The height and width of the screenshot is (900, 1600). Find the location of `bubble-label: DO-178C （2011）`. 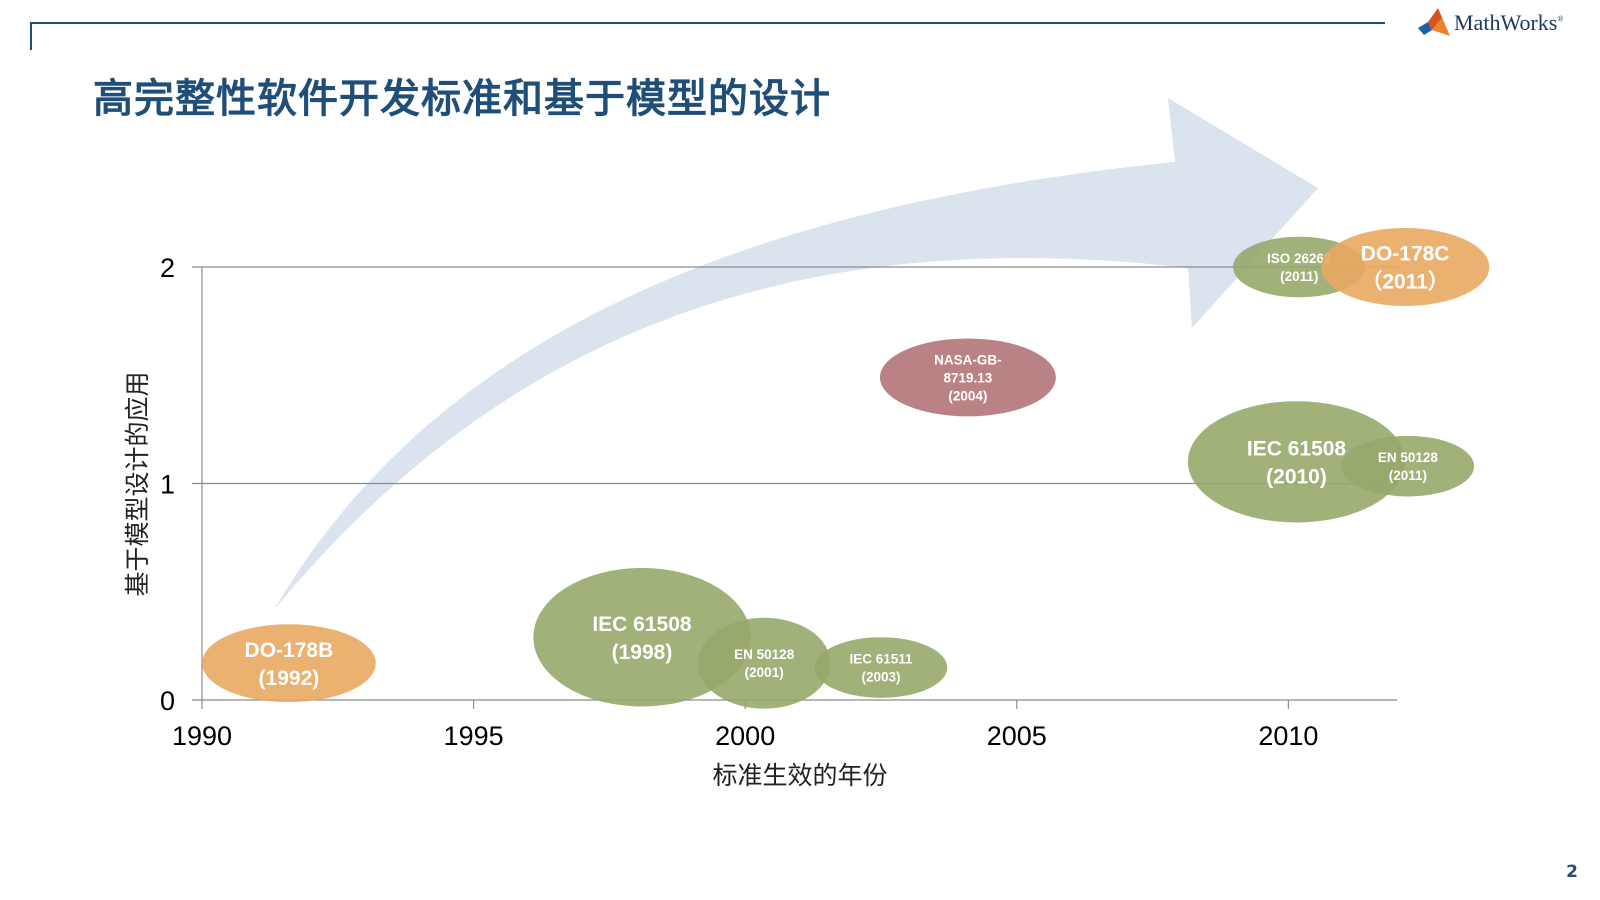

bubble-label: DO-178C （2011） is located at coordinates (1405, 268).